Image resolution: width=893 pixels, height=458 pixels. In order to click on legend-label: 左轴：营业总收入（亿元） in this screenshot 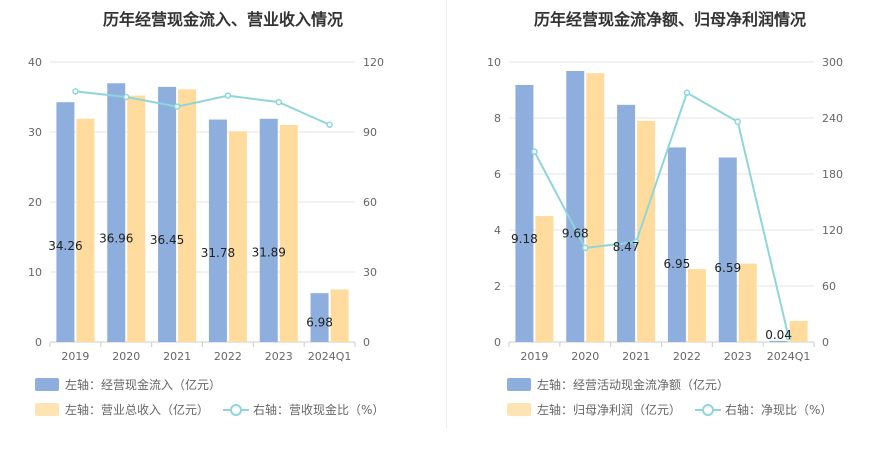, I will do `click(137, 410)`.